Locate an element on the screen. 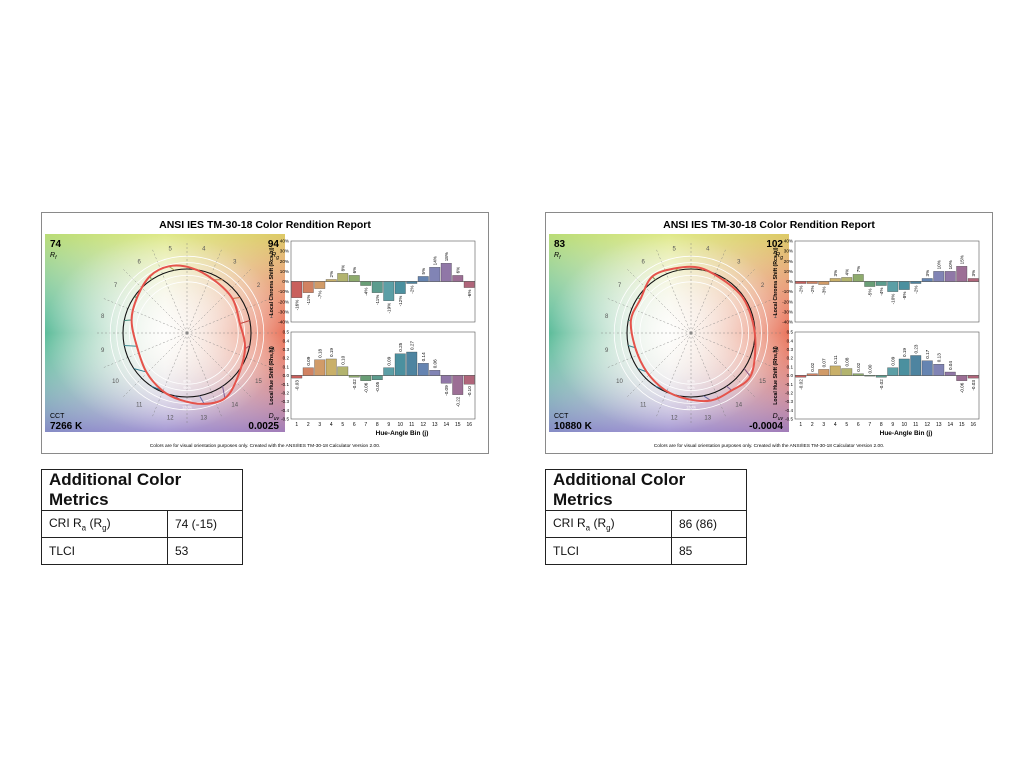  y-tick-label: 0.5 is located at coordinates (286, 332).